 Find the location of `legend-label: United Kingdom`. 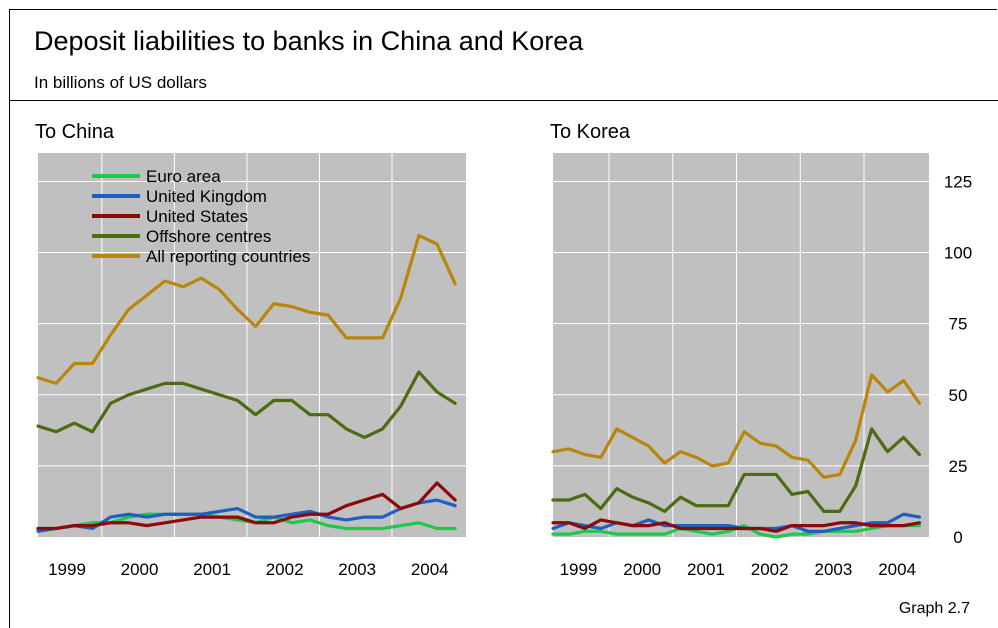

legend-label: United Kingdom is located at coordinates (206, 196).